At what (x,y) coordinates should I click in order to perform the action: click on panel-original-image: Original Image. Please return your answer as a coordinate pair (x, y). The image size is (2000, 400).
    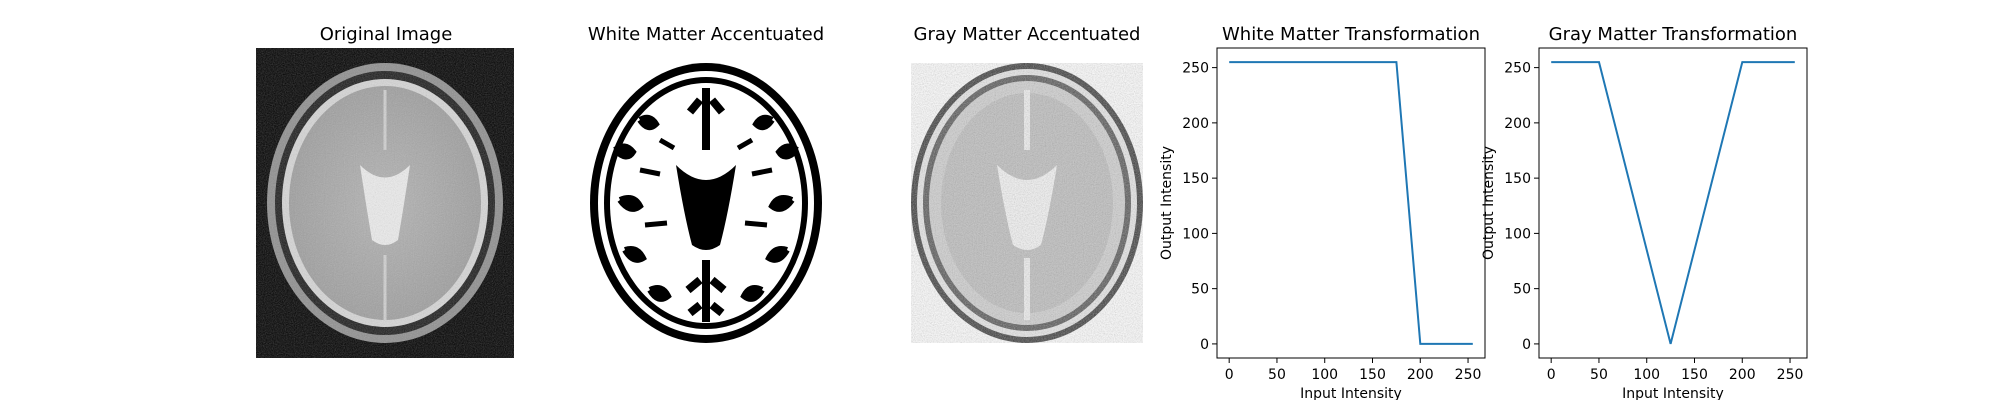
    Looking at the image, I should click on (385, 191).